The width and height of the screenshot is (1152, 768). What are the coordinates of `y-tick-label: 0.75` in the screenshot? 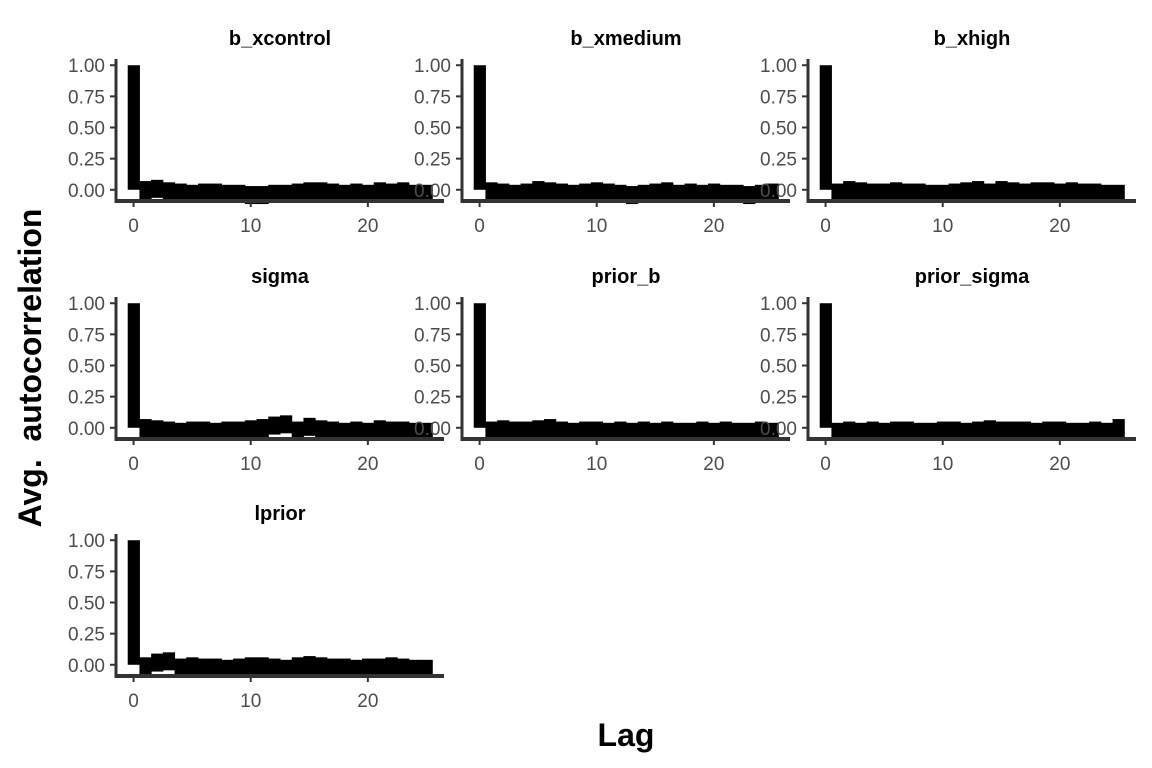 It's located at (86, 572).